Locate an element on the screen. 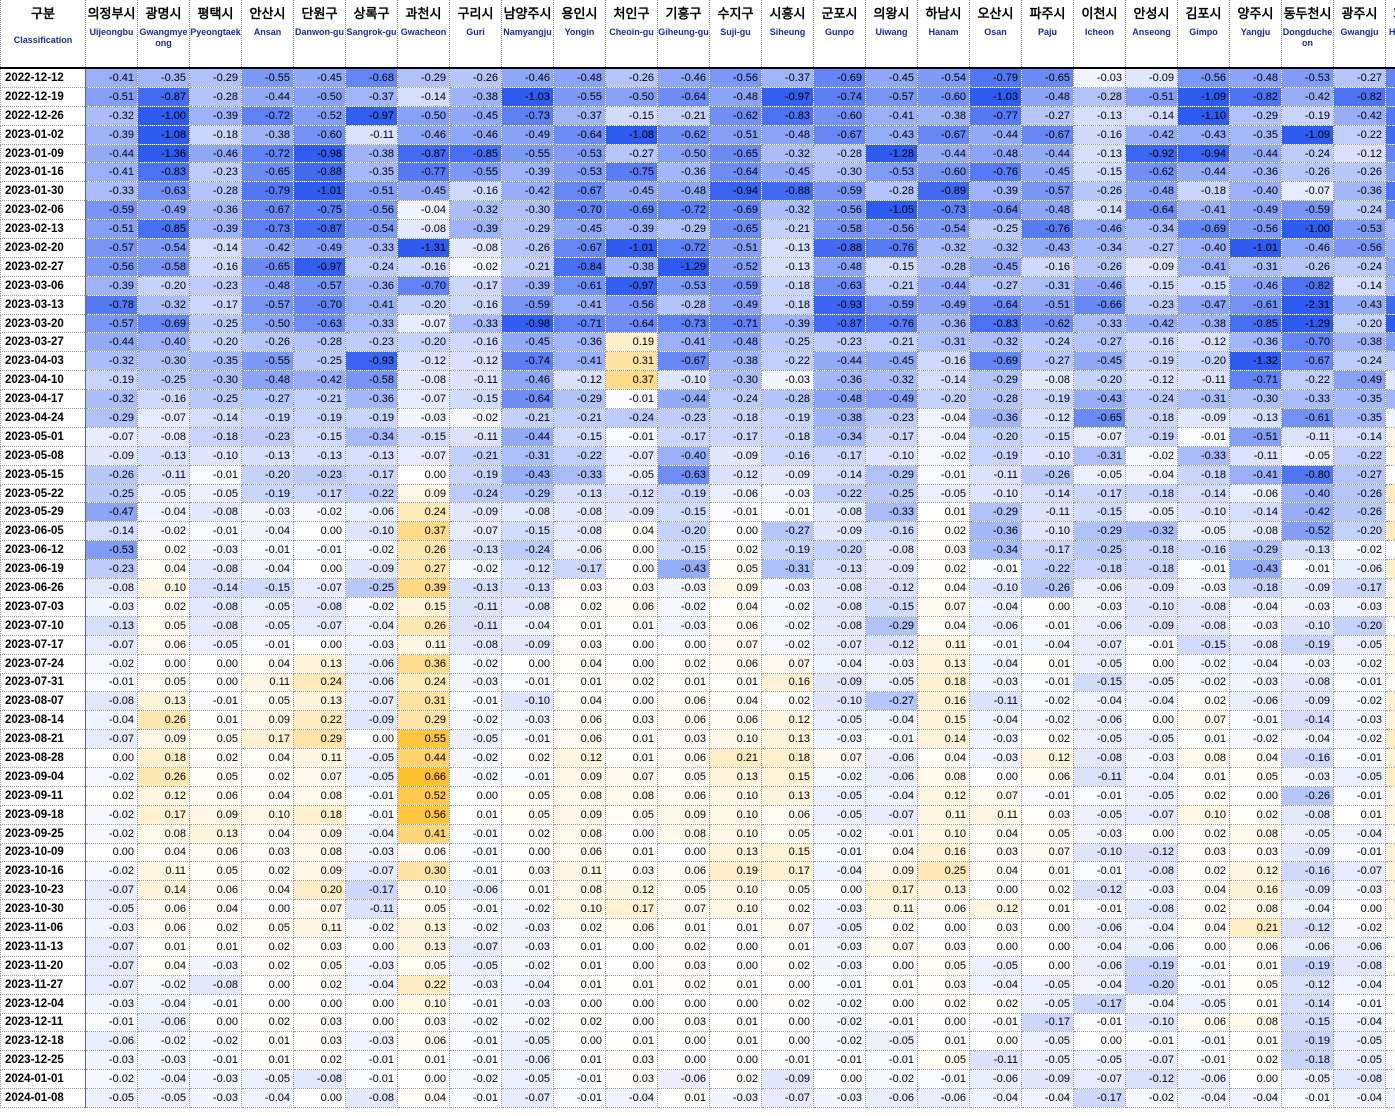  heat-cell: 0.31 is located at coordinates (631, 361).